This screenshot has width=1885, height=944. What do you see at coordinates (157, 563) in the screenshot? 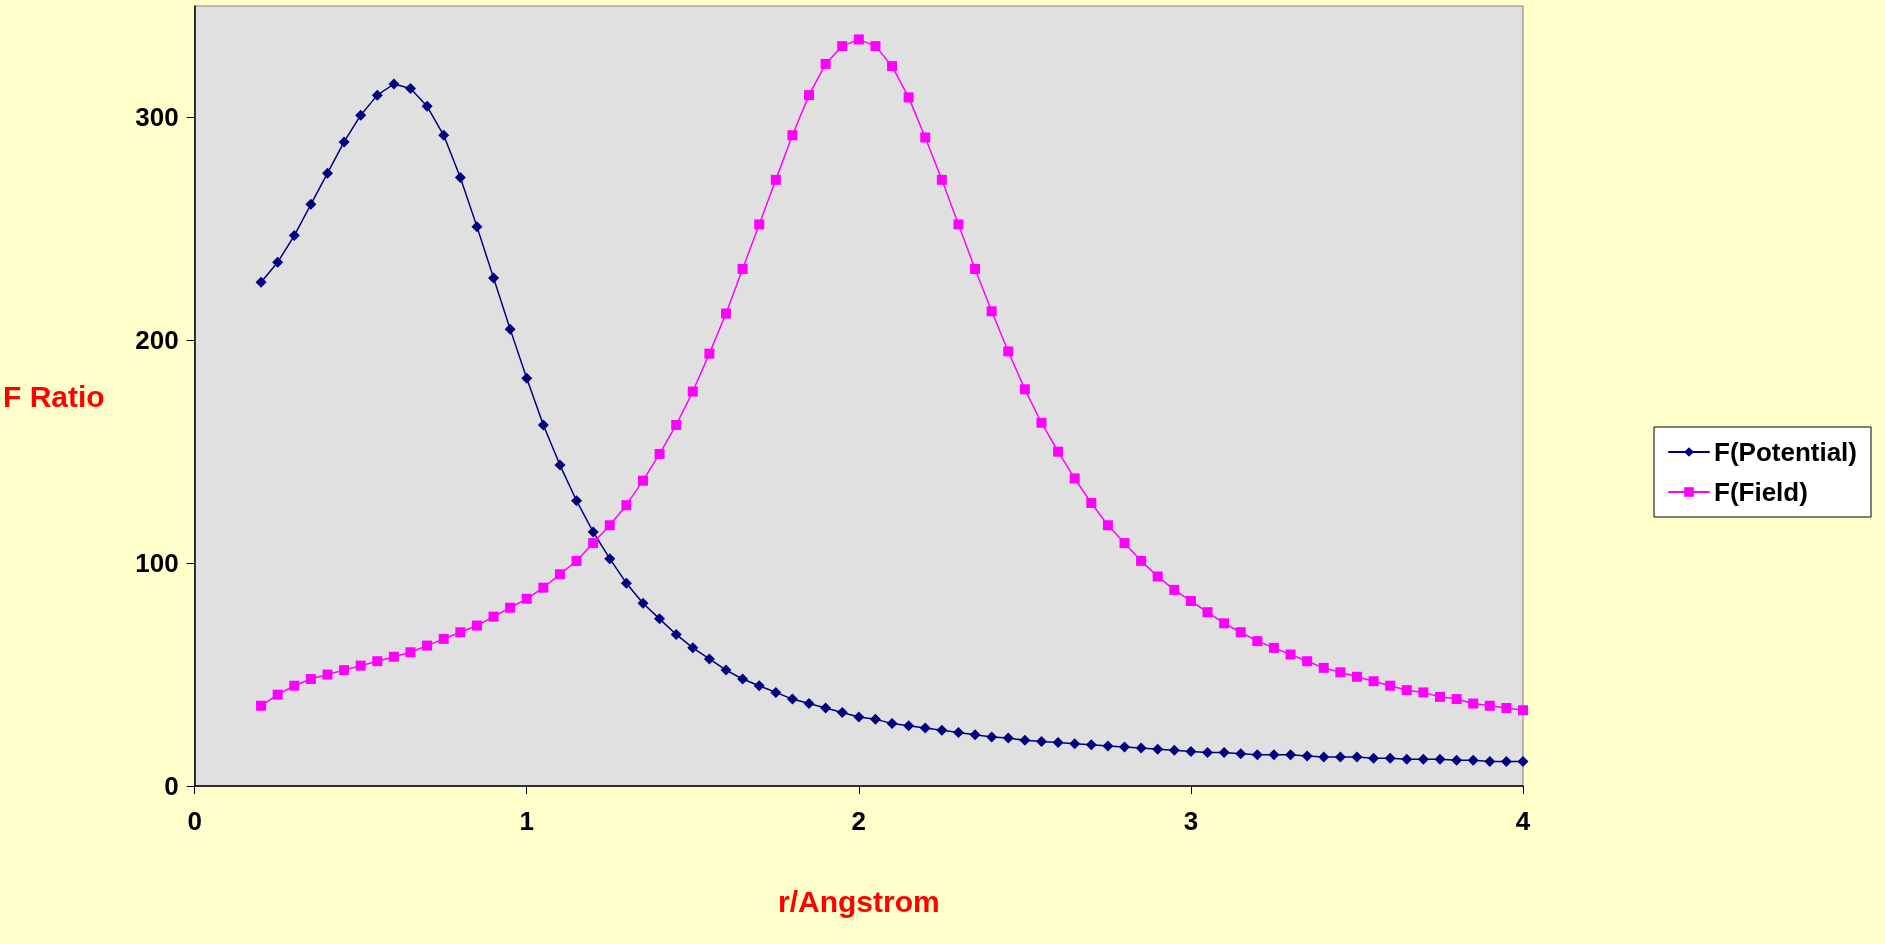
I see `y-tick-label: 100` at bounding box center [157, 563].